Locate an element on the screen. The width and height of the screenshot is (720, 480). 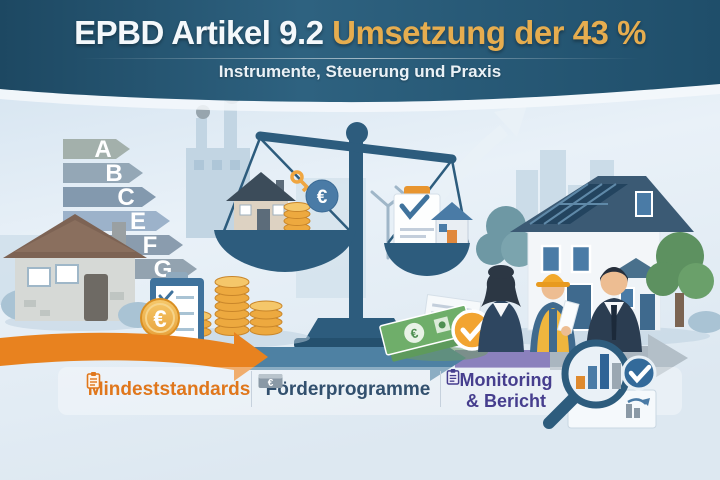
arrow-orange is located at coordinates (134, 356).